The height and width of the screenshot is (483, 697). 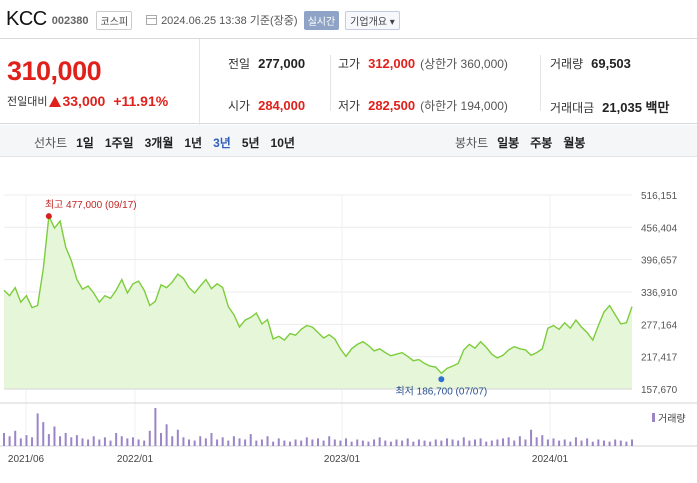 I want to click on x-tick-label: 2024/01, so click(x=550, y=459).